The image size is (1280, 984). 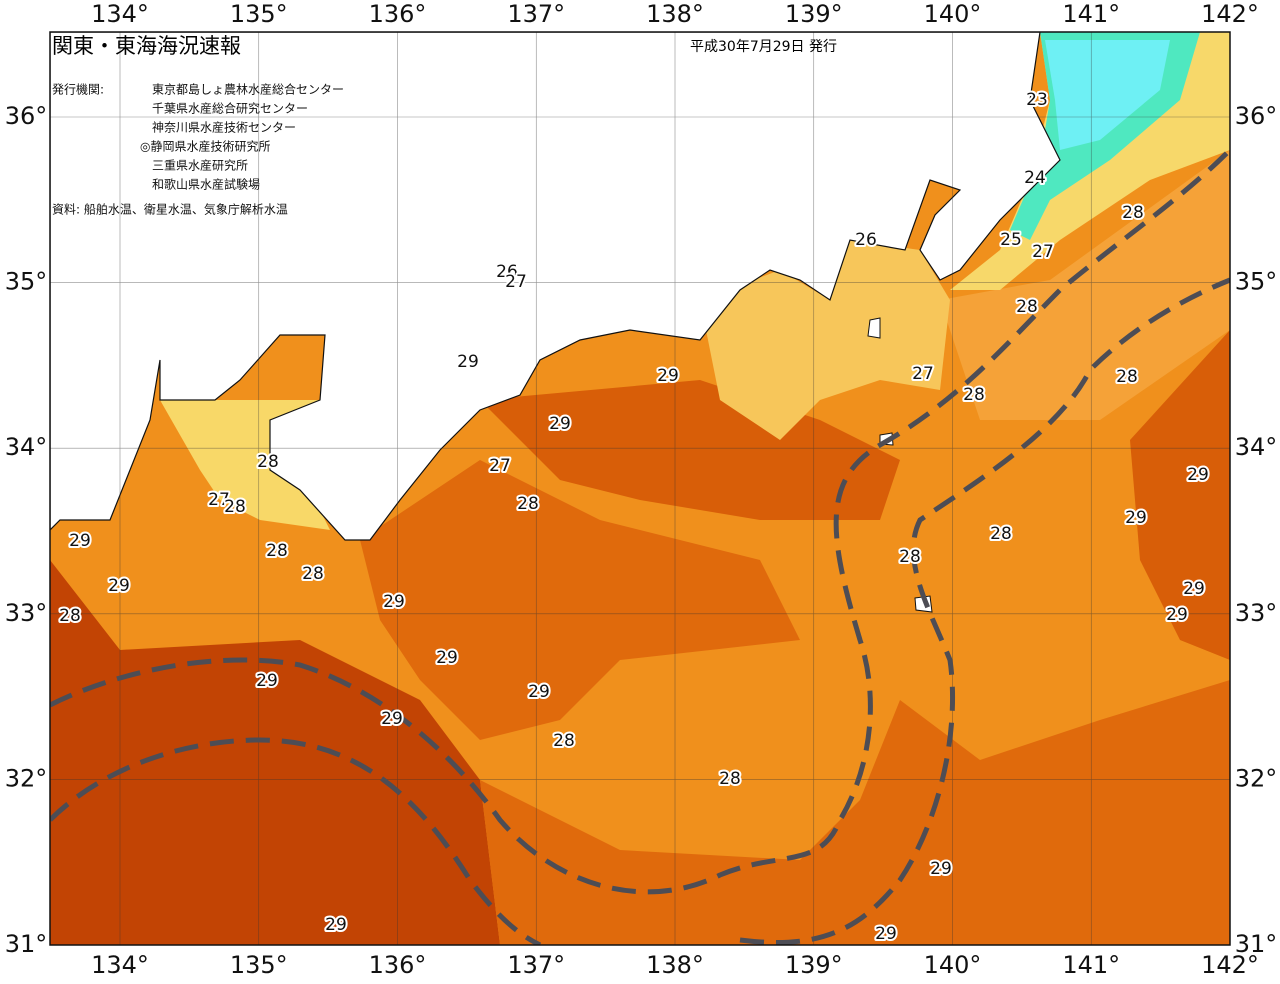 What do you see at coordinates (200, 165) in the screenshot?
I see `issuer: 三重県水産研究所` at bounding box center [200, 165].